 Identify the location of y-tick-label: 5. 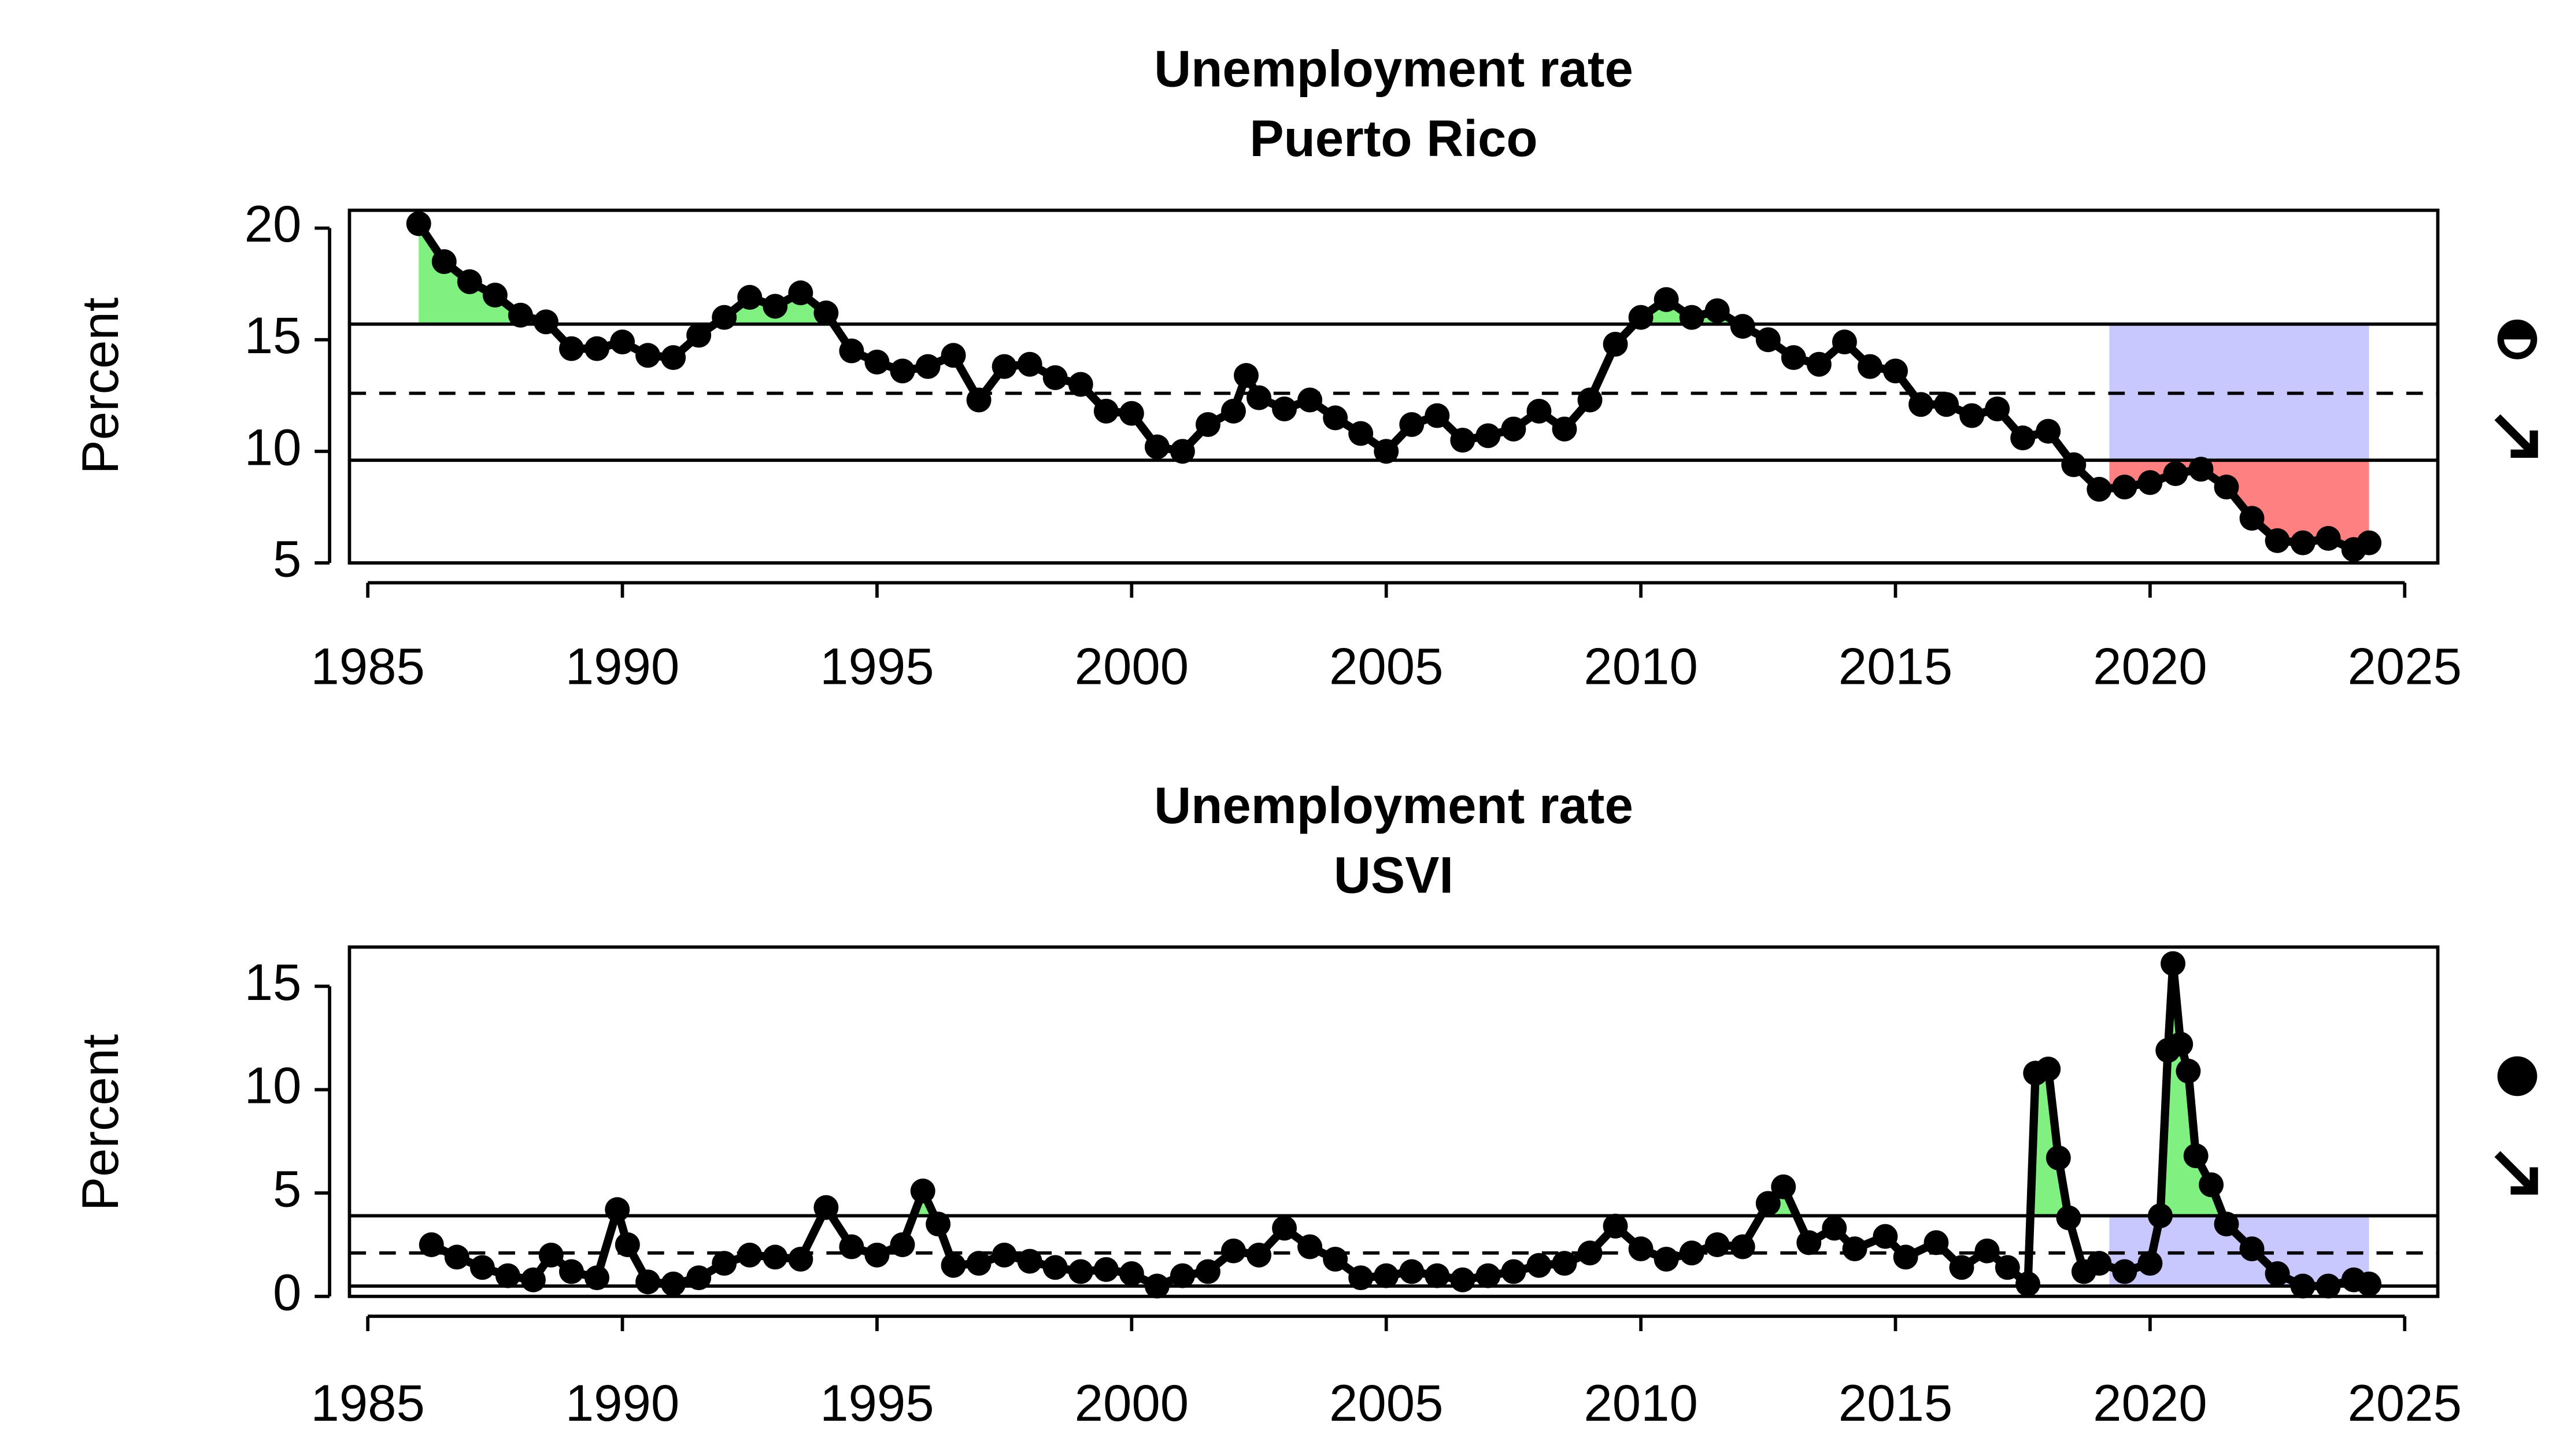
(287, 558).